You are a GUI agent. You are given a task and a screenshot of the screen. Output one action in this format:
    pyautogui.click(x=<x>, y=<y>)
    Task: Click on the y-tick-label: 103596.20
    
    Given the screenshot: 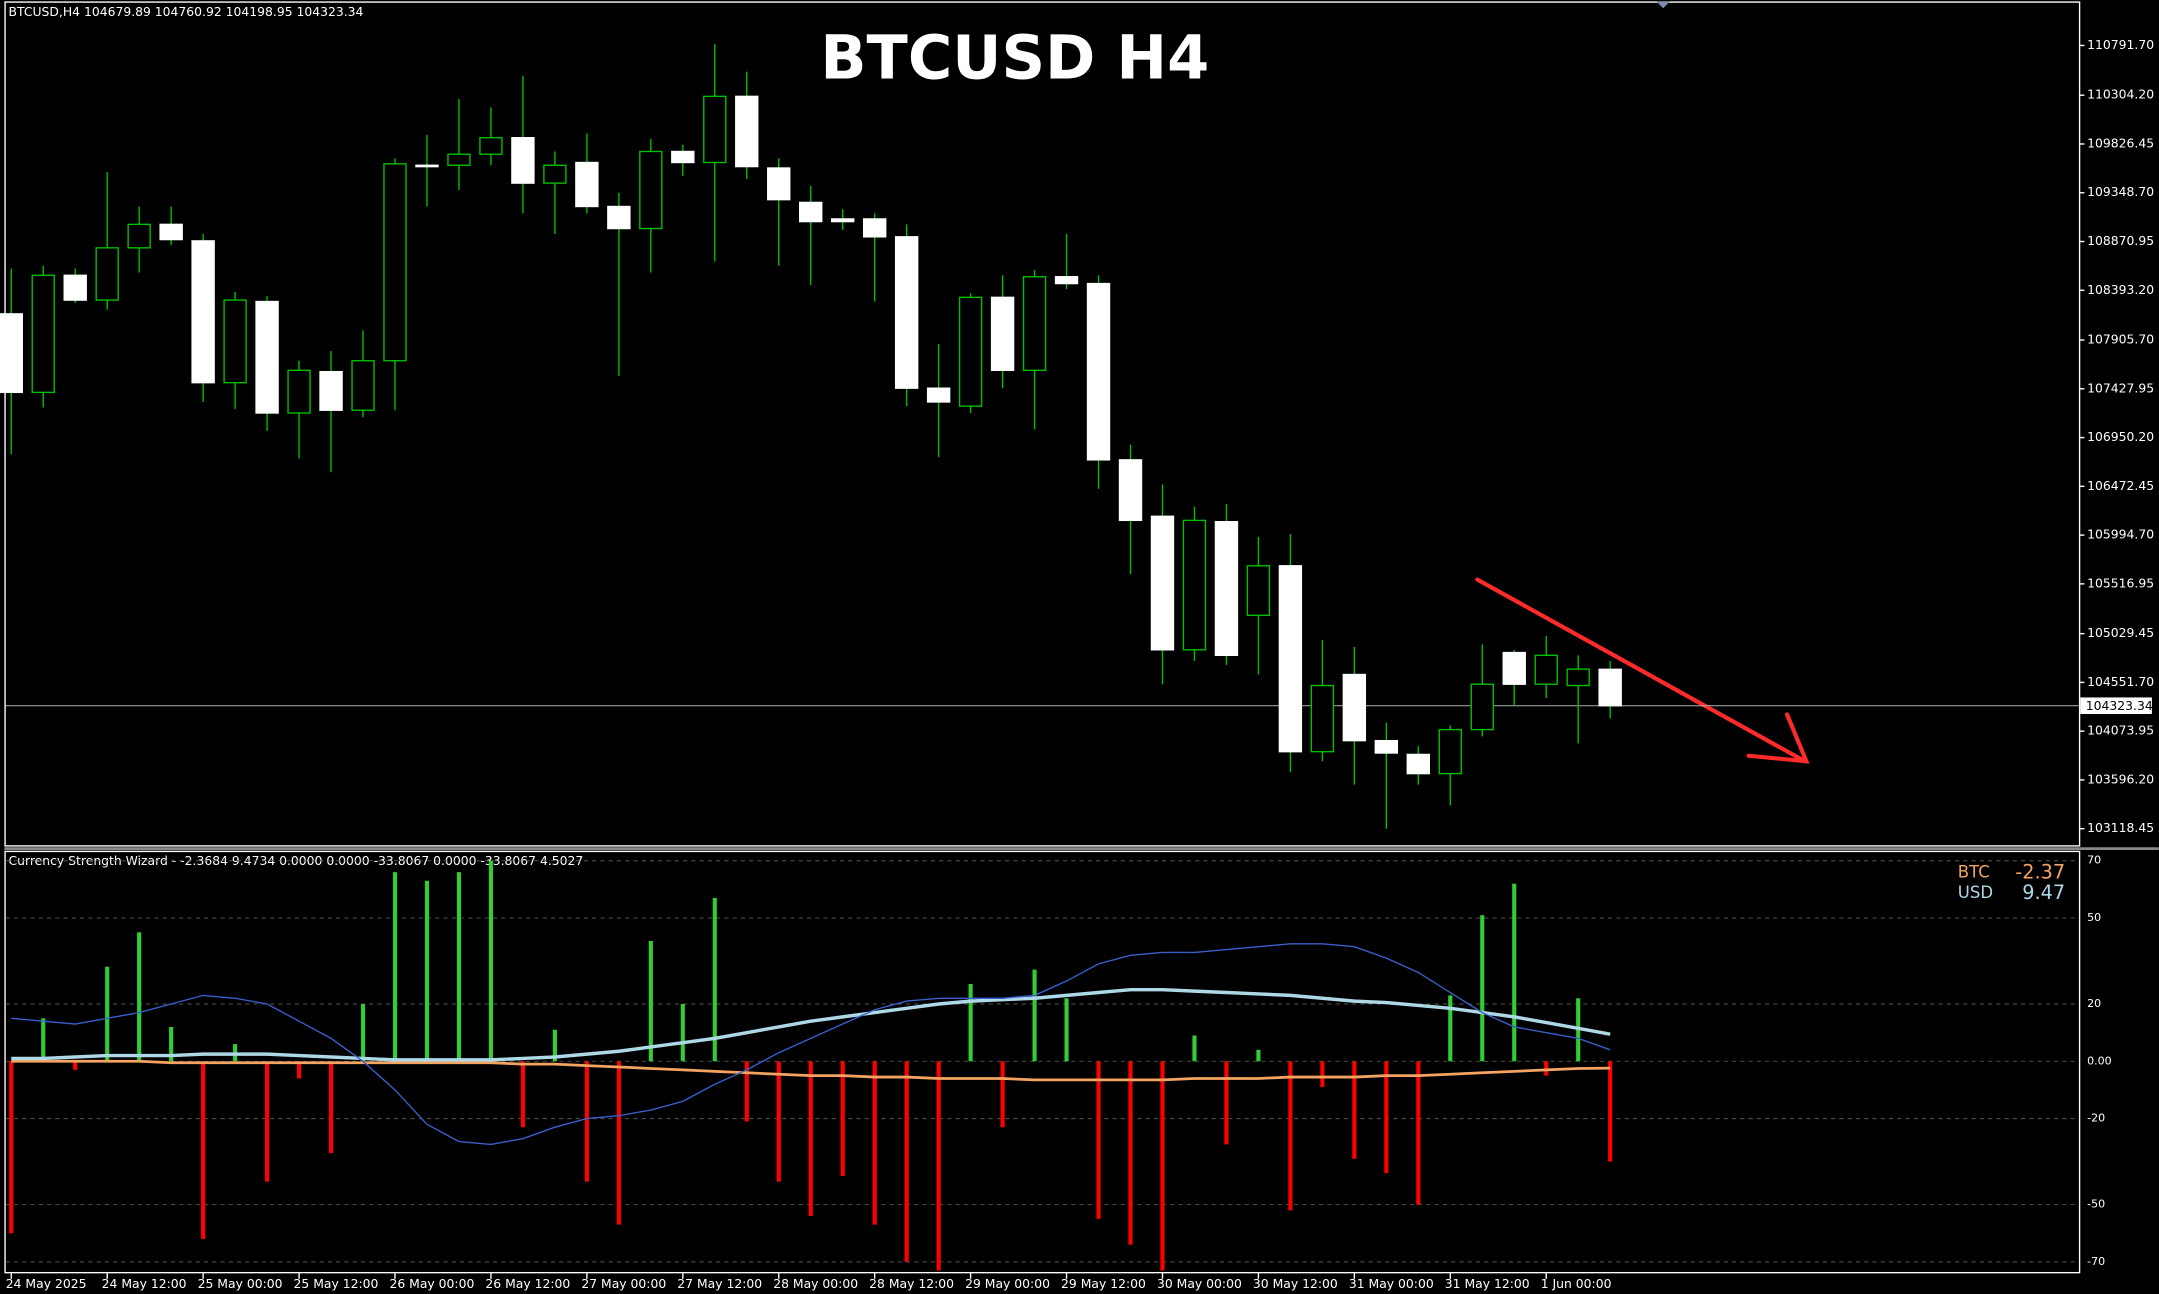 What is the action you would take?
    pyautogui.click(x=2120, y=779)
    